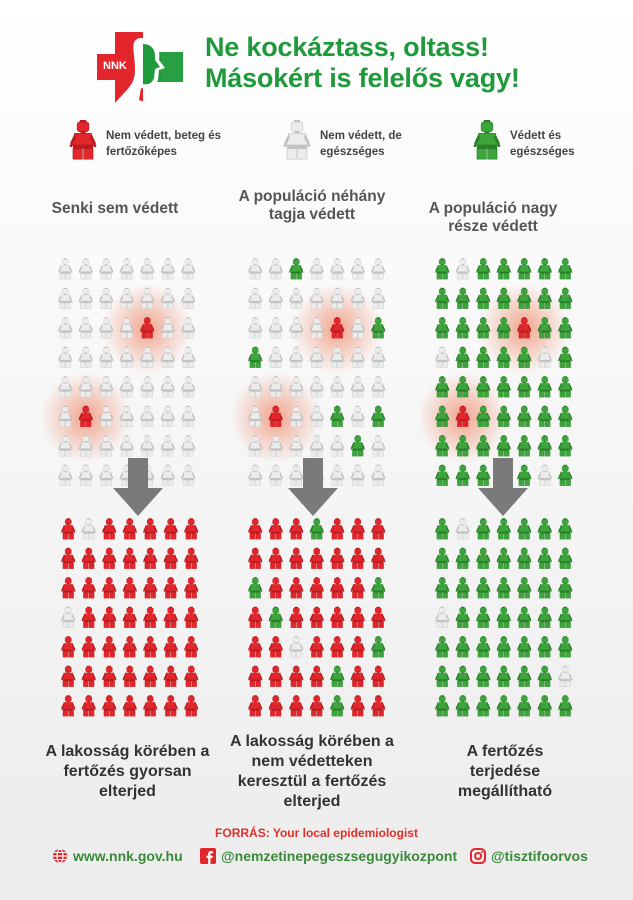  I want to click on website-text: www.nnk.gov.hu, so click(128, 856).